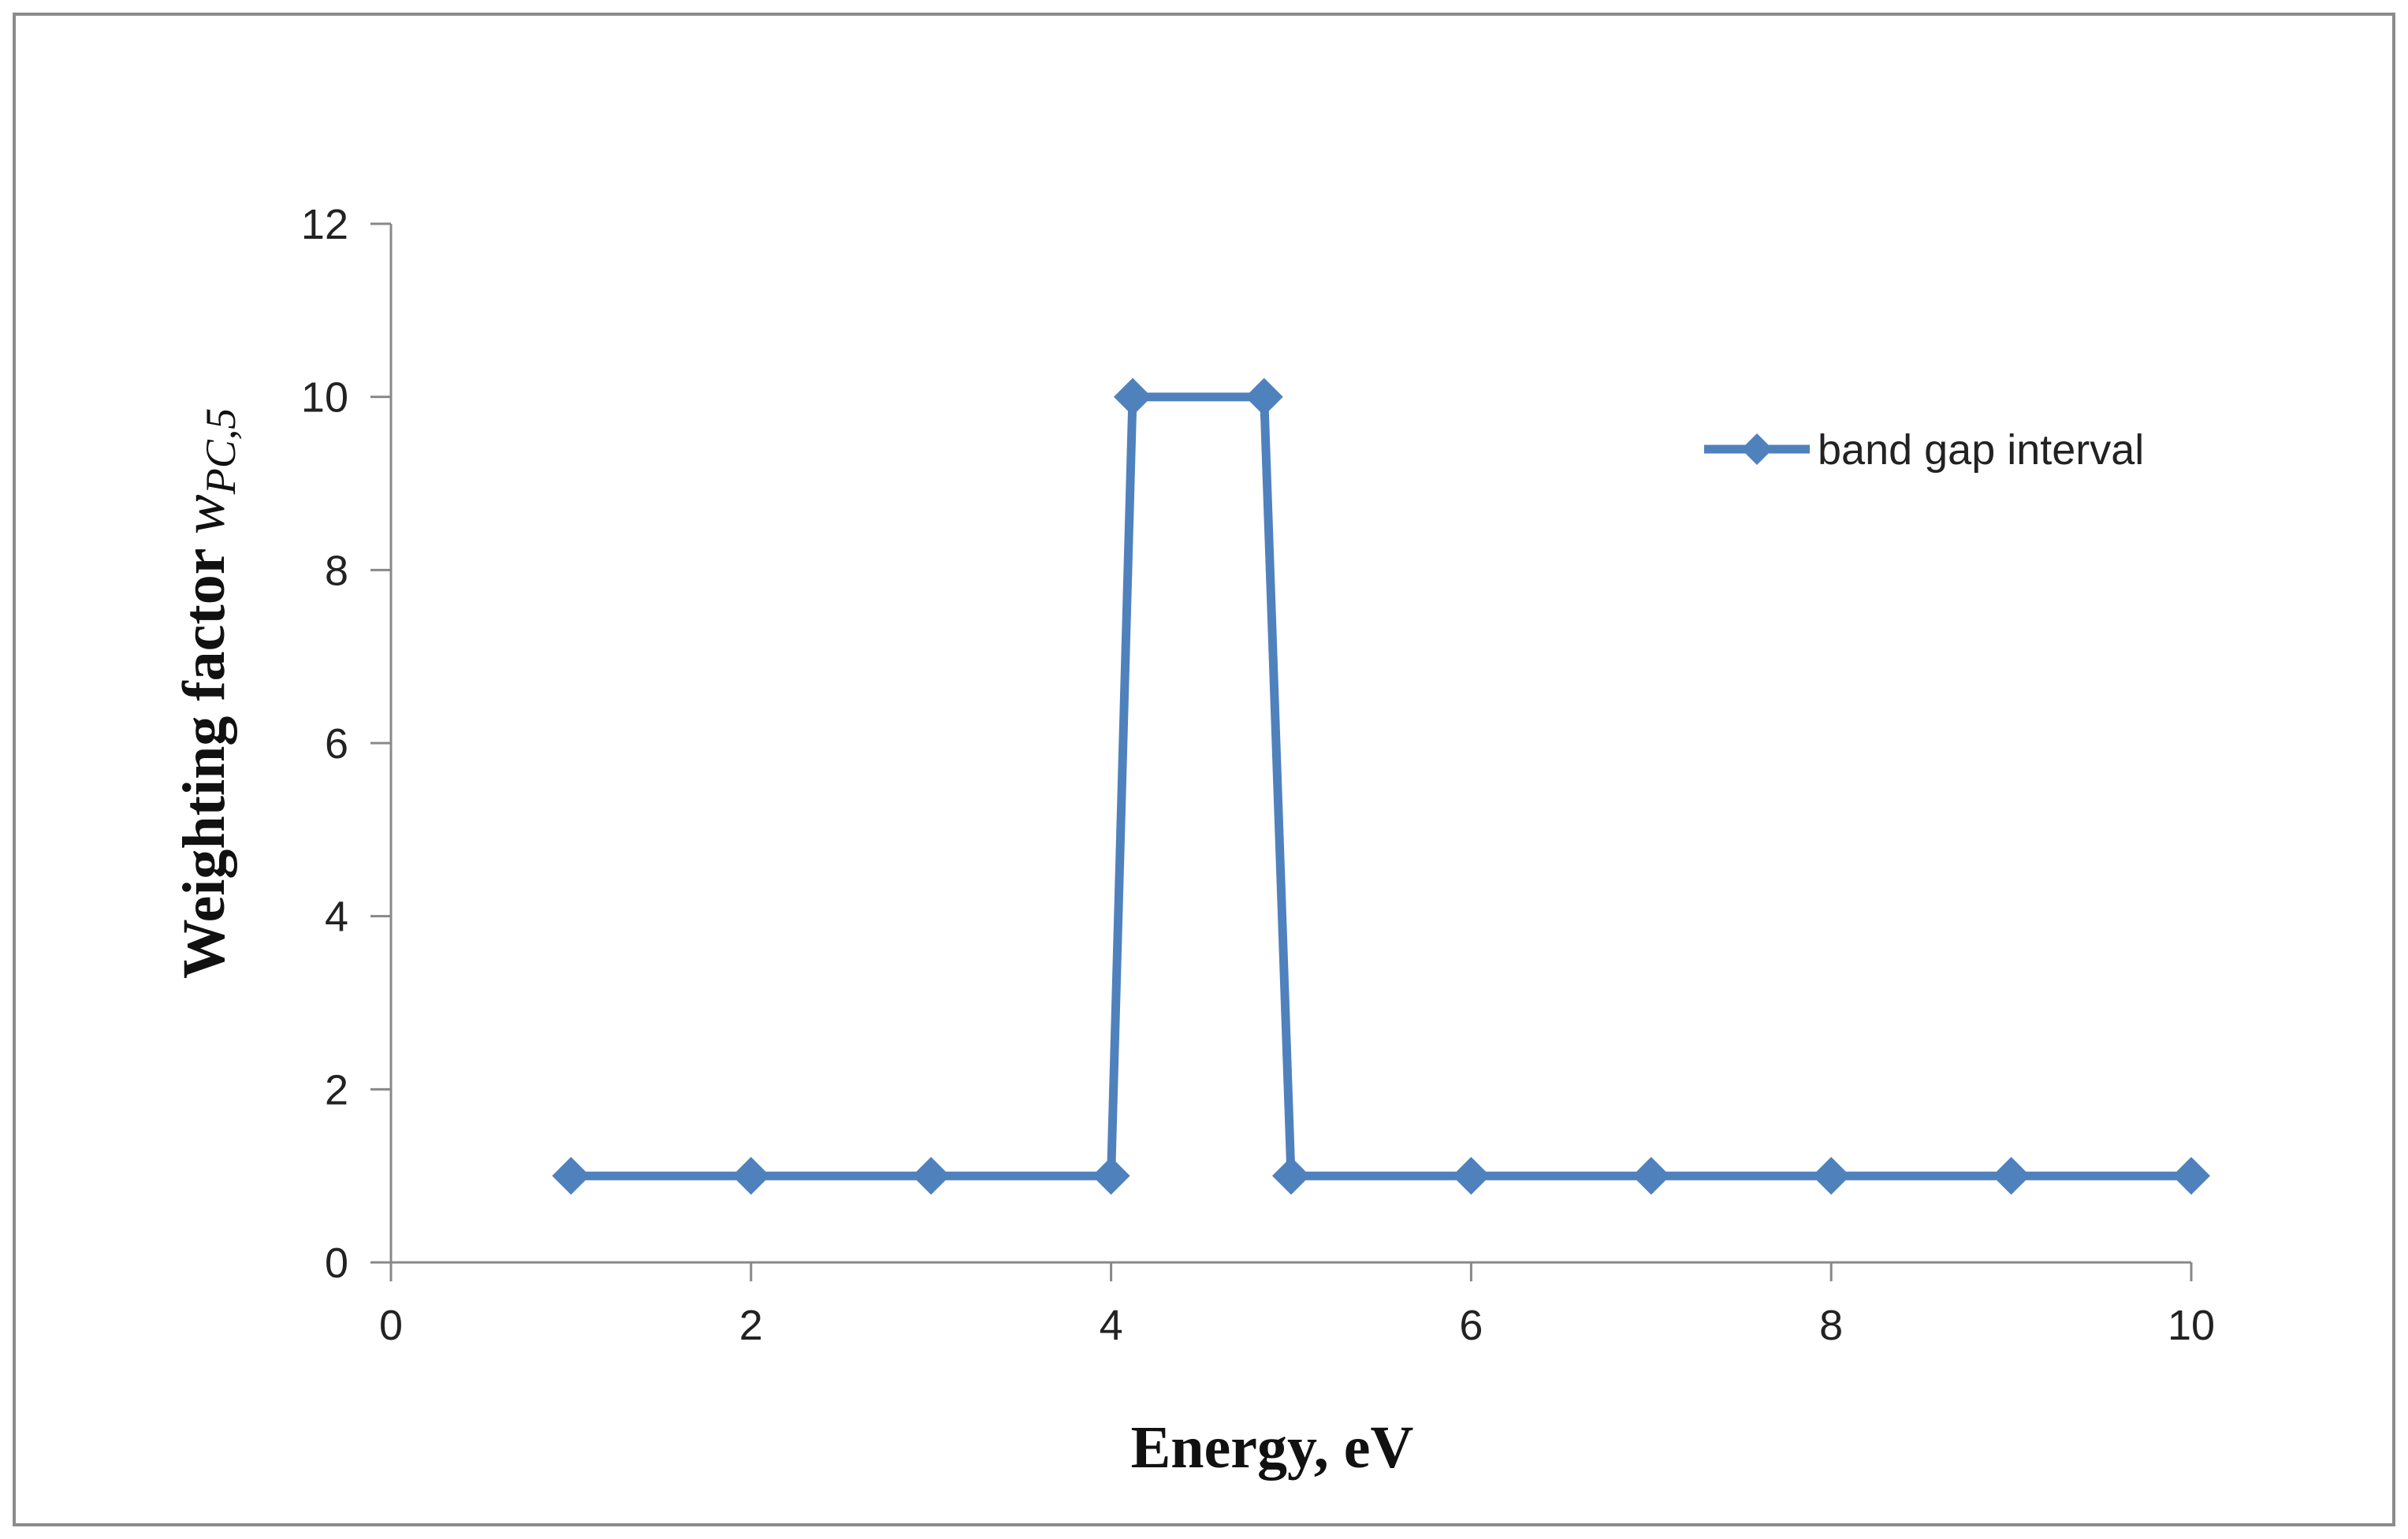  I want to click on y-axis-title: Weighting factor wPC,5, so click(207, 694).